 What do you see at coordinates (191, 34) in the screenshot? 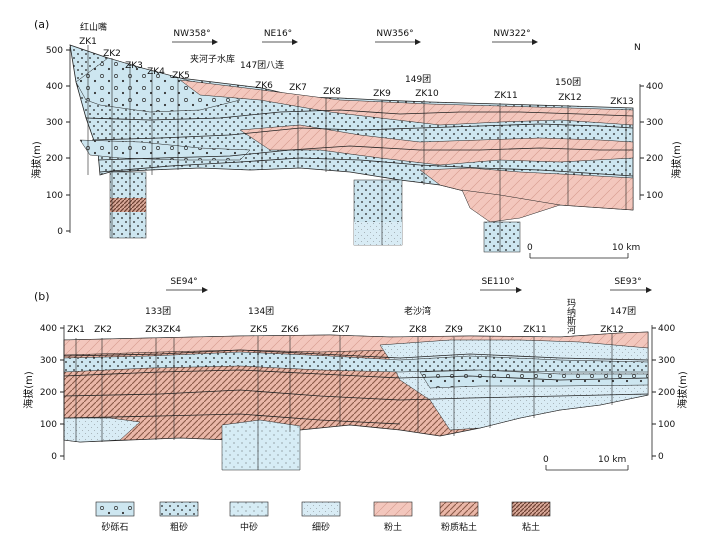
I see `panel-a-direction: NW358°` at bounding box center [191, 34].